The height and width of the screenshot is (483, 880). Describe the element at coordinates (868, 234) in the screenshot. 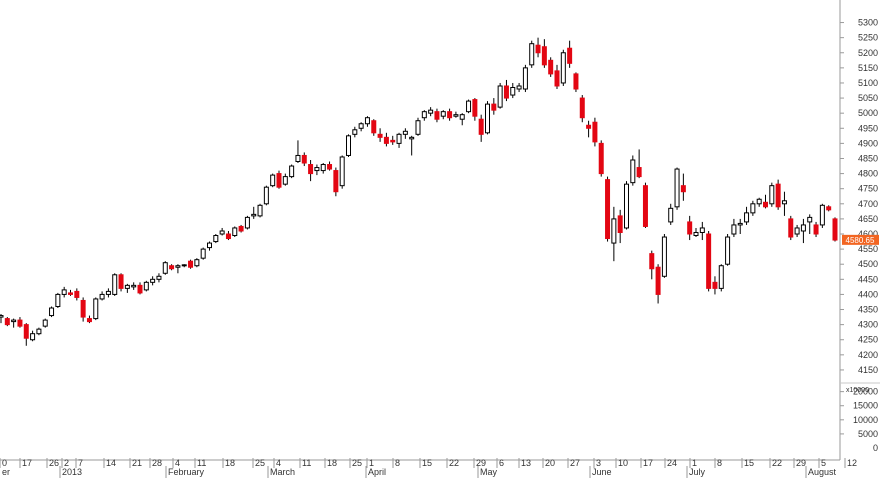

I see `price-tick-label: 4600` at that location.